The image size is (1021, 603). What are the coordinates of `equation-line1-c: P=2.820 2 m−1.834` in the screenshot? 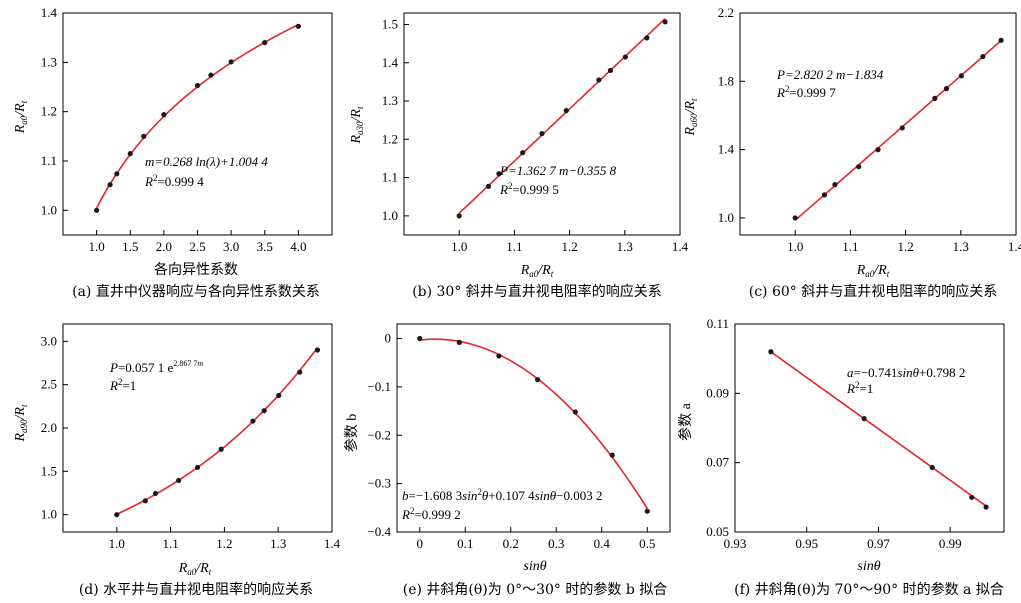 It's located at (830, 74).